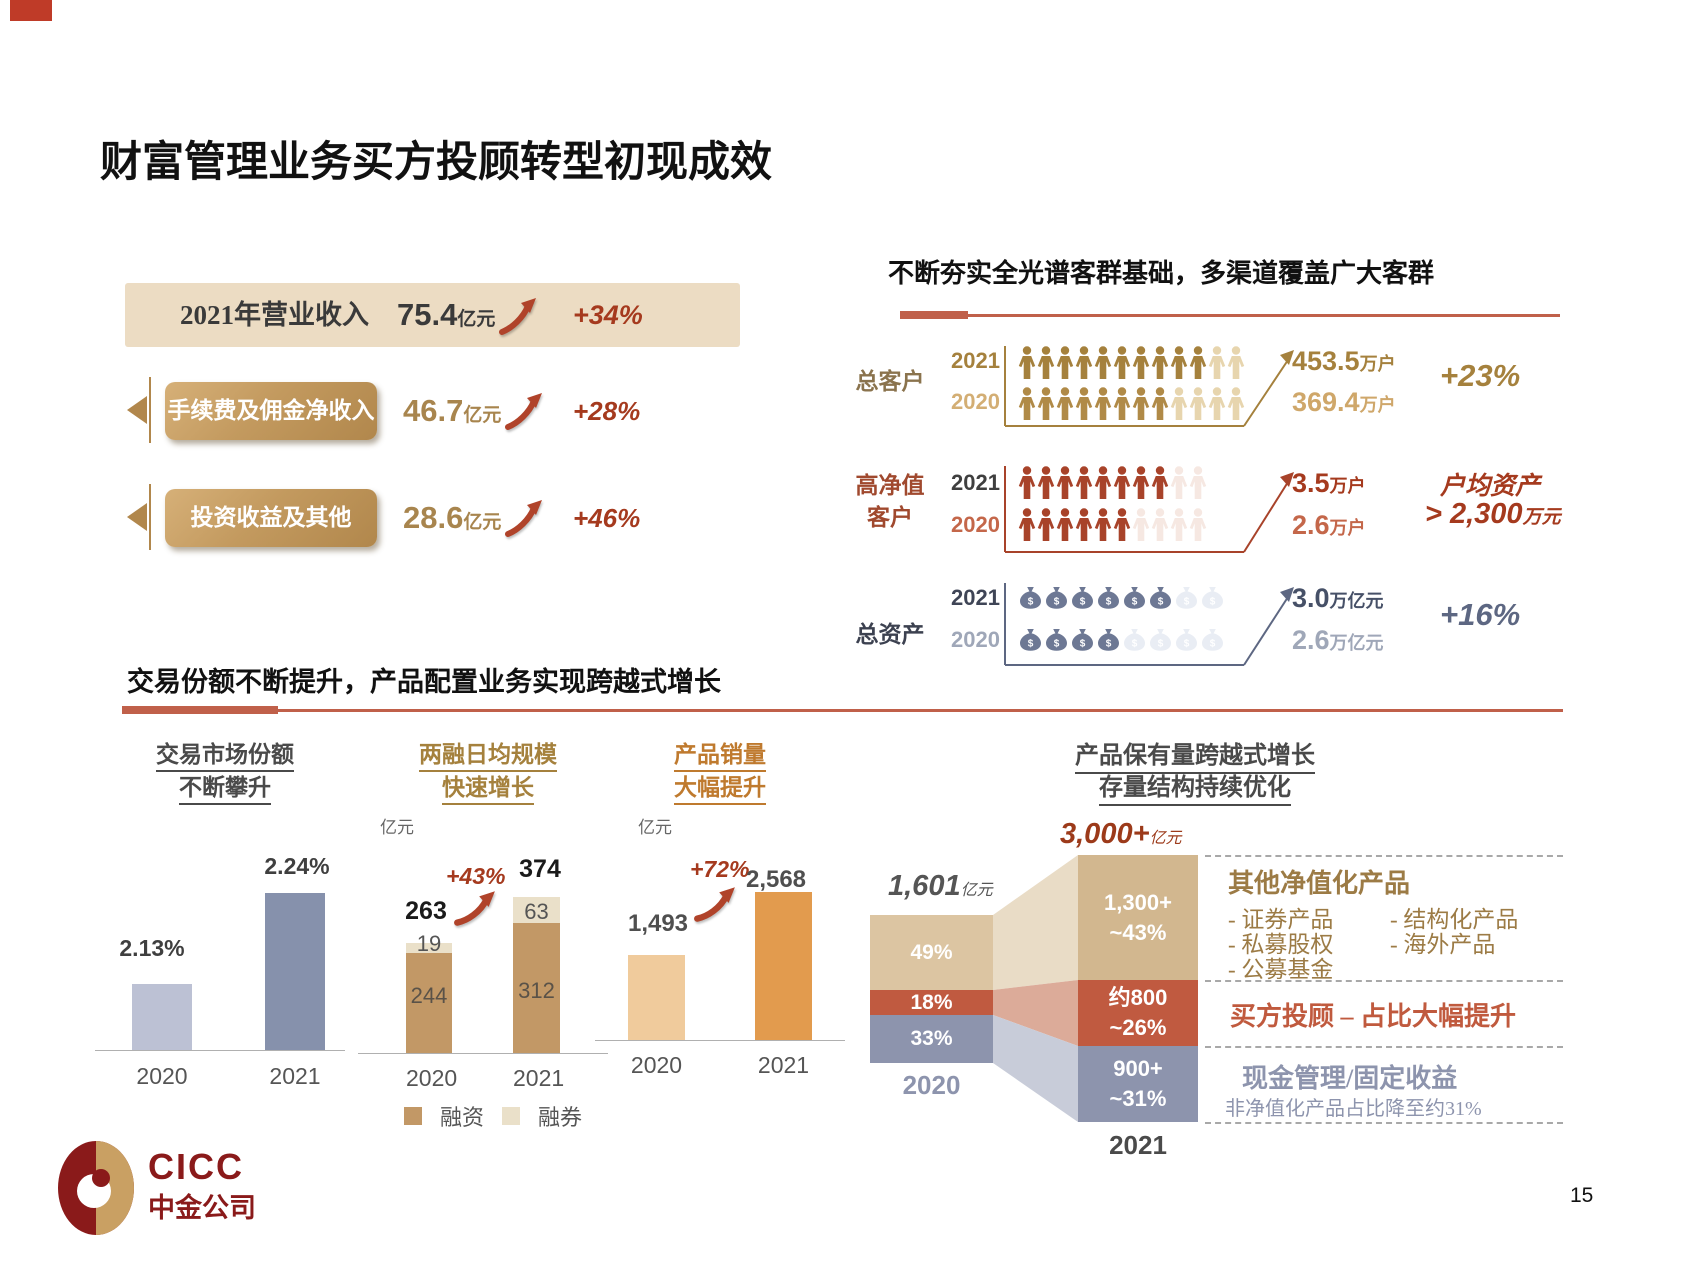  What do you see at coordinates (1474, 514) in the screenshot?
I see `note-number: > 2,300` at bounding box center [1474, 514].